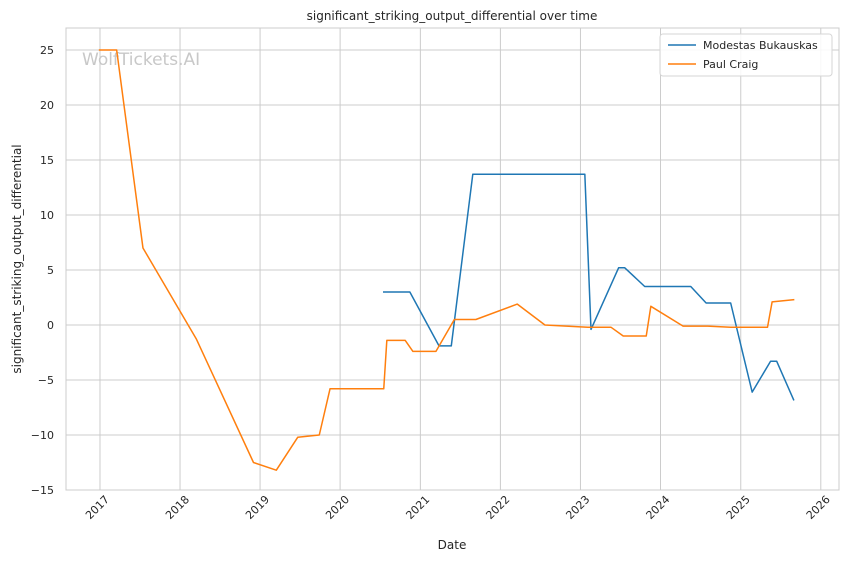  Describe the element at coordinates (47, 105) in the screenshot. I see `y-tick-label: 20` at that location.